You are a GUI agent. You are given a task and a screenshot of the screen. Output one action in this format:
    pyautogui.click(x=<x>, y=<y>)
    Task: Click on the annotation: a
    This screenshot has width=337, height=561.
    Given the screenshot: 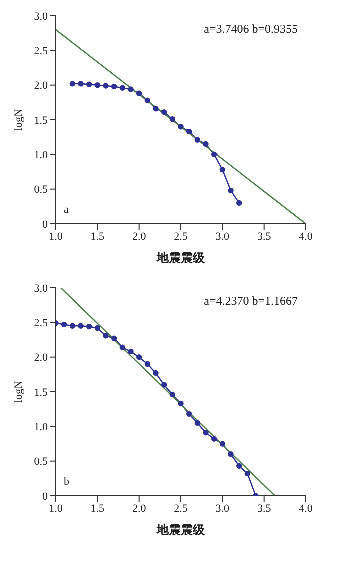 What is the action you would take?
    pyautogui.click(x=66, y=210)
    